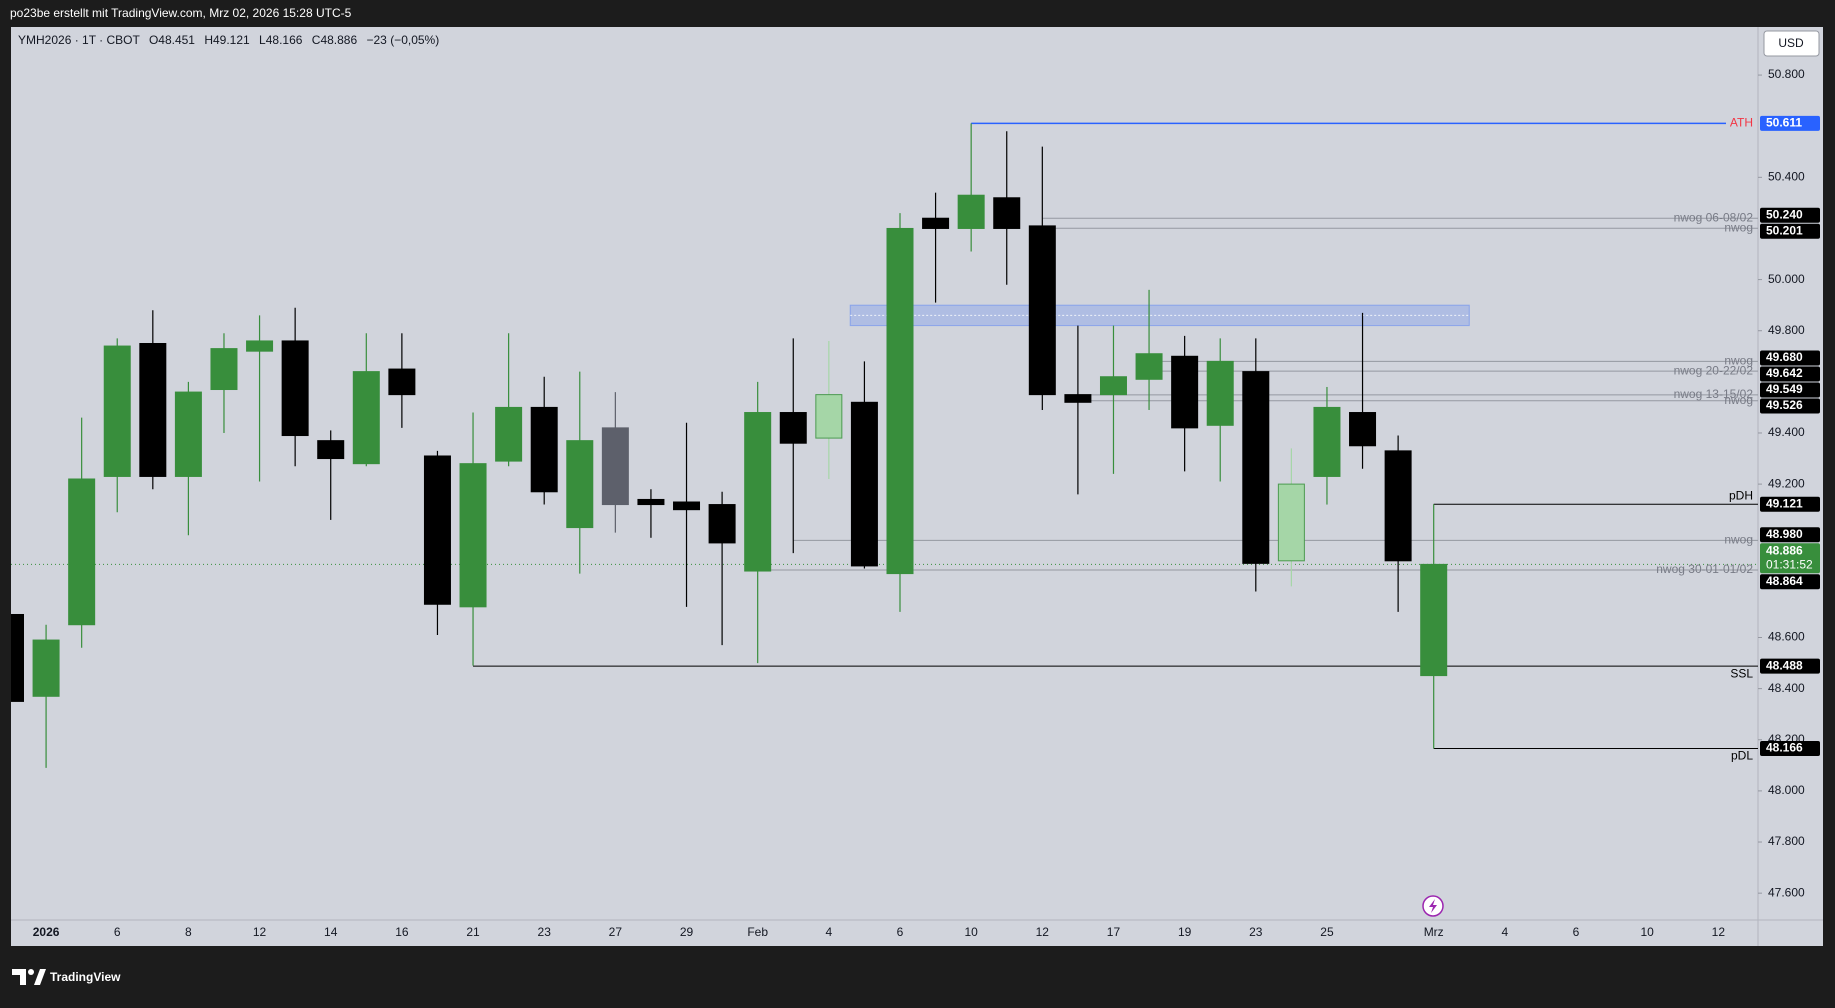 This screenshot has height=1008, width=1835. Describe the element at coordinates (1741, 495) in the screenshot. I see `level-label: pDH` at that location.